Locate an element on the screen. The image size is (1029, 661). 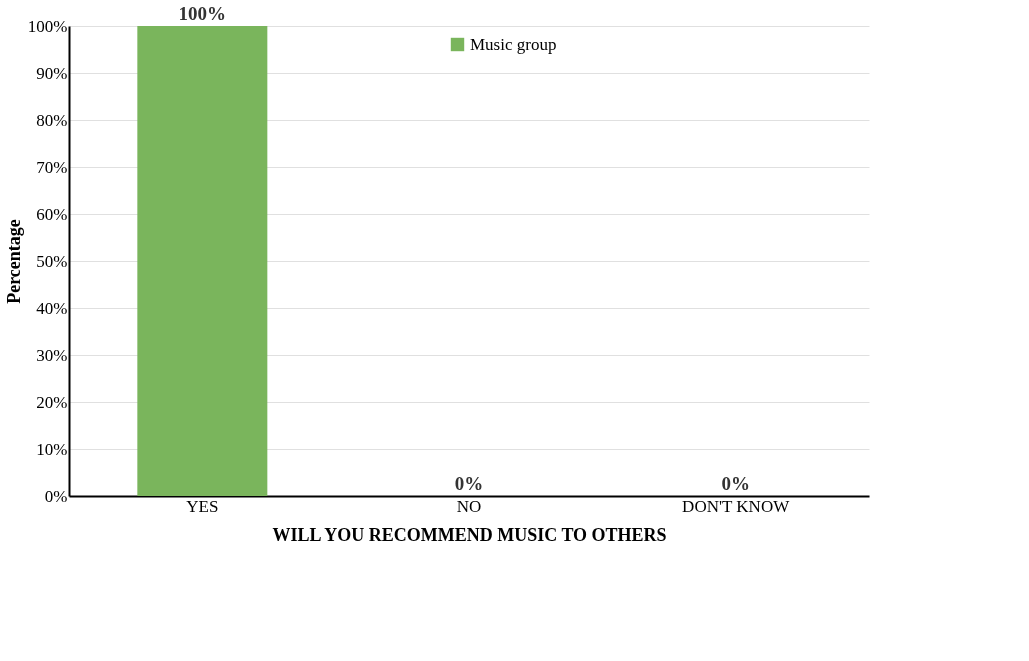
y-tick-label: 0% is located at coordinates (56, 496).